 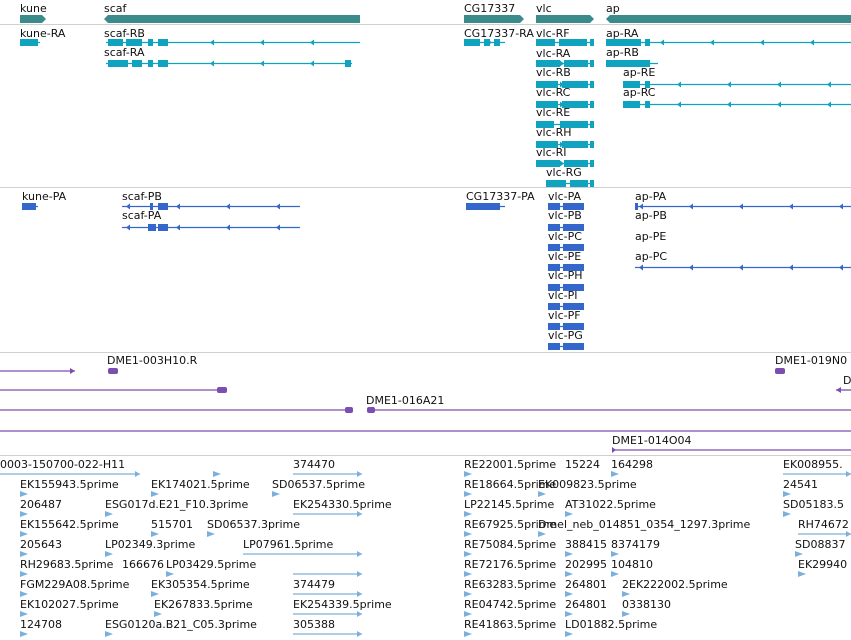 I want to click on gene-bar-CG17337, so click(x=494, y=19).